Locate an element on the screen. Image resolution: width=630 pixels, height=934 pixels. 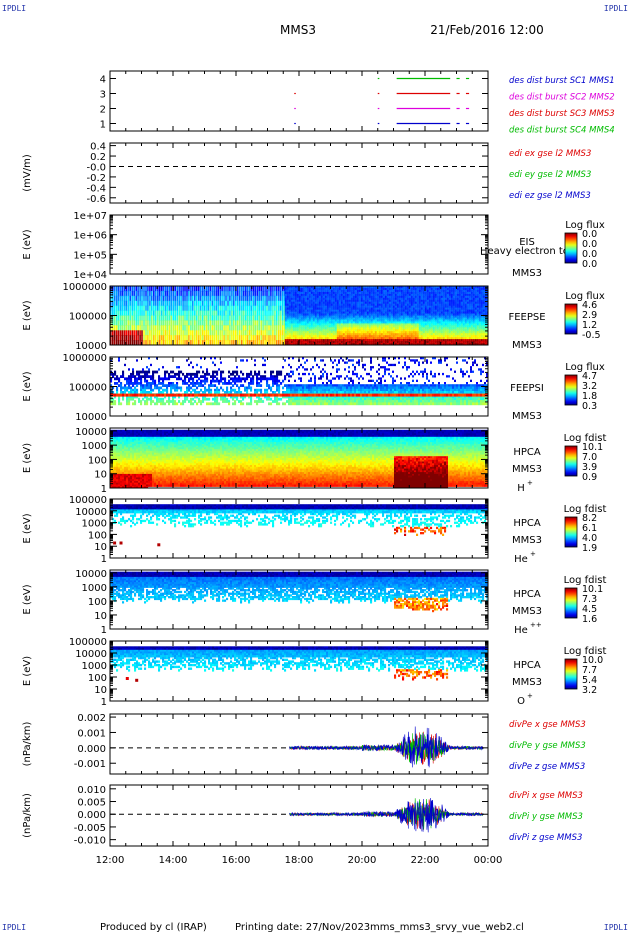
colorbar-label: 7.3 is located at coordinates (589, 599).